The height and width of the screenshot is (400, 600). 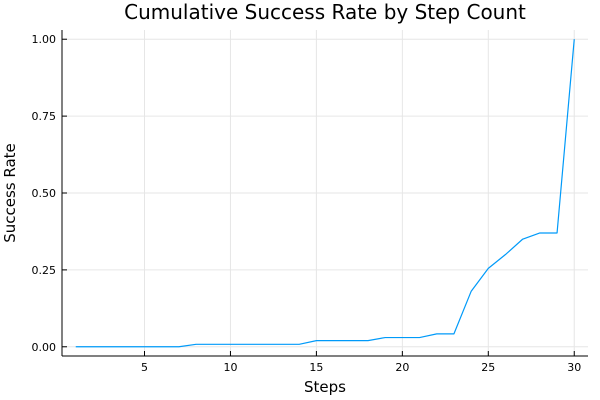 I want to click on x-axis-label: Steps, so click(x=325, y=387).